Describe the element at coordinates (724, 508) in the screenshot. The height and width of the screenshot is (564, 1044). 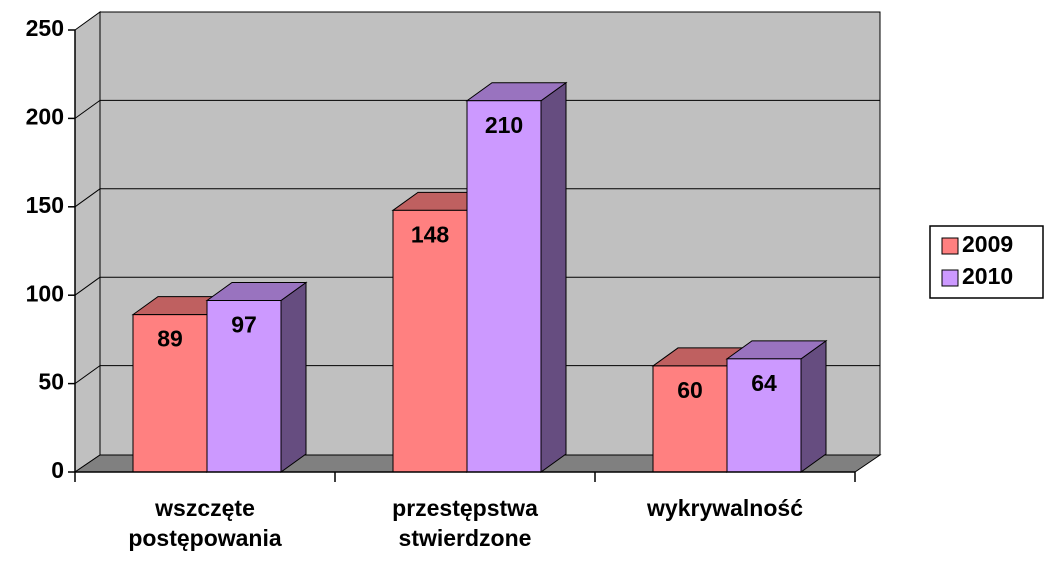
I see `x-tick-label: wykrywalność` at that location.